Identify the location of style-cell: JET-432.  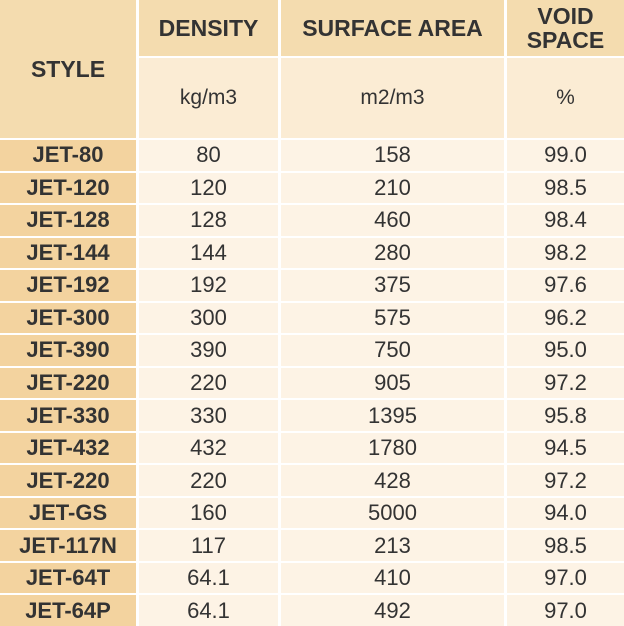
(68, 448).